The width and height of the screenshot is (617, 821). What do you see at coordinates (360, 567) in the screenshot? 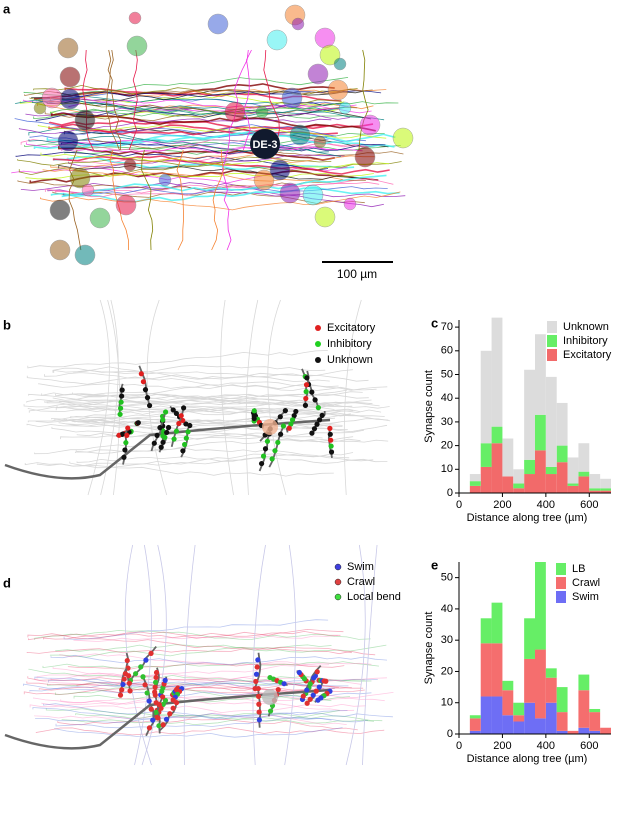
I see `legend-label: Swim` at bounding box center [360, 567].